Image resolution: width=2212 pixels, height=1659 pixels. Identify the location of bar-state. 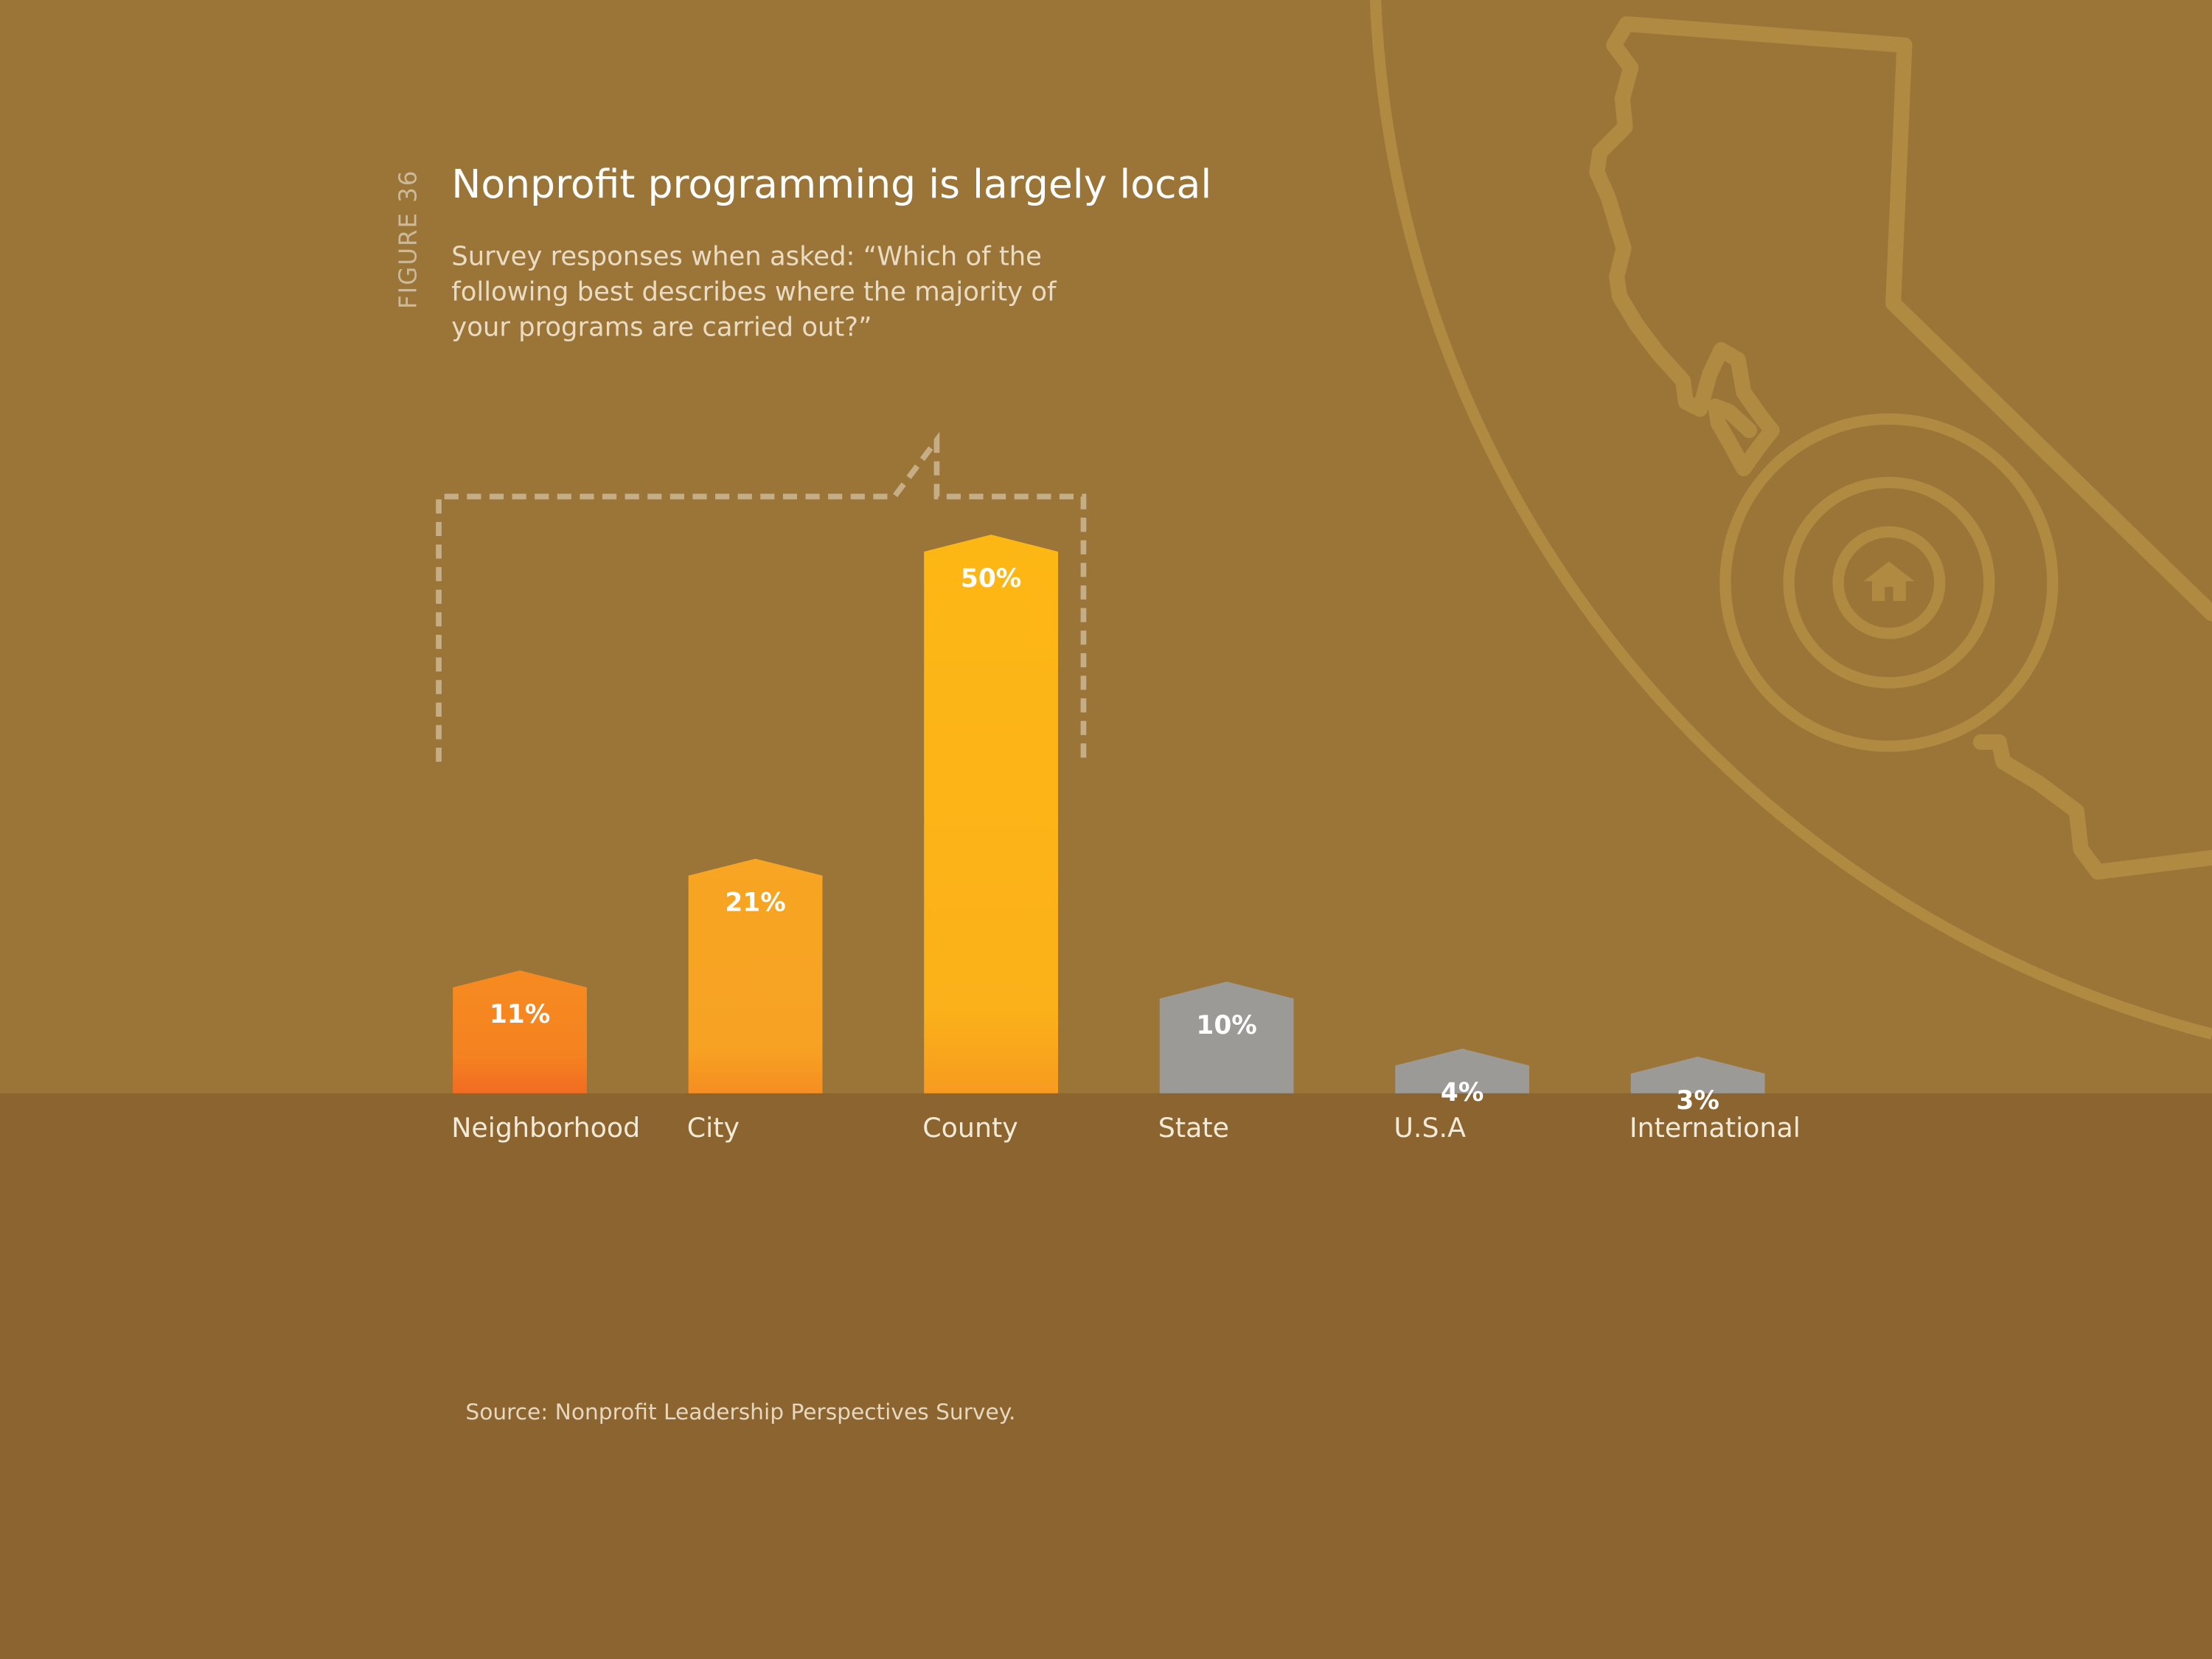
(1226, 1037).